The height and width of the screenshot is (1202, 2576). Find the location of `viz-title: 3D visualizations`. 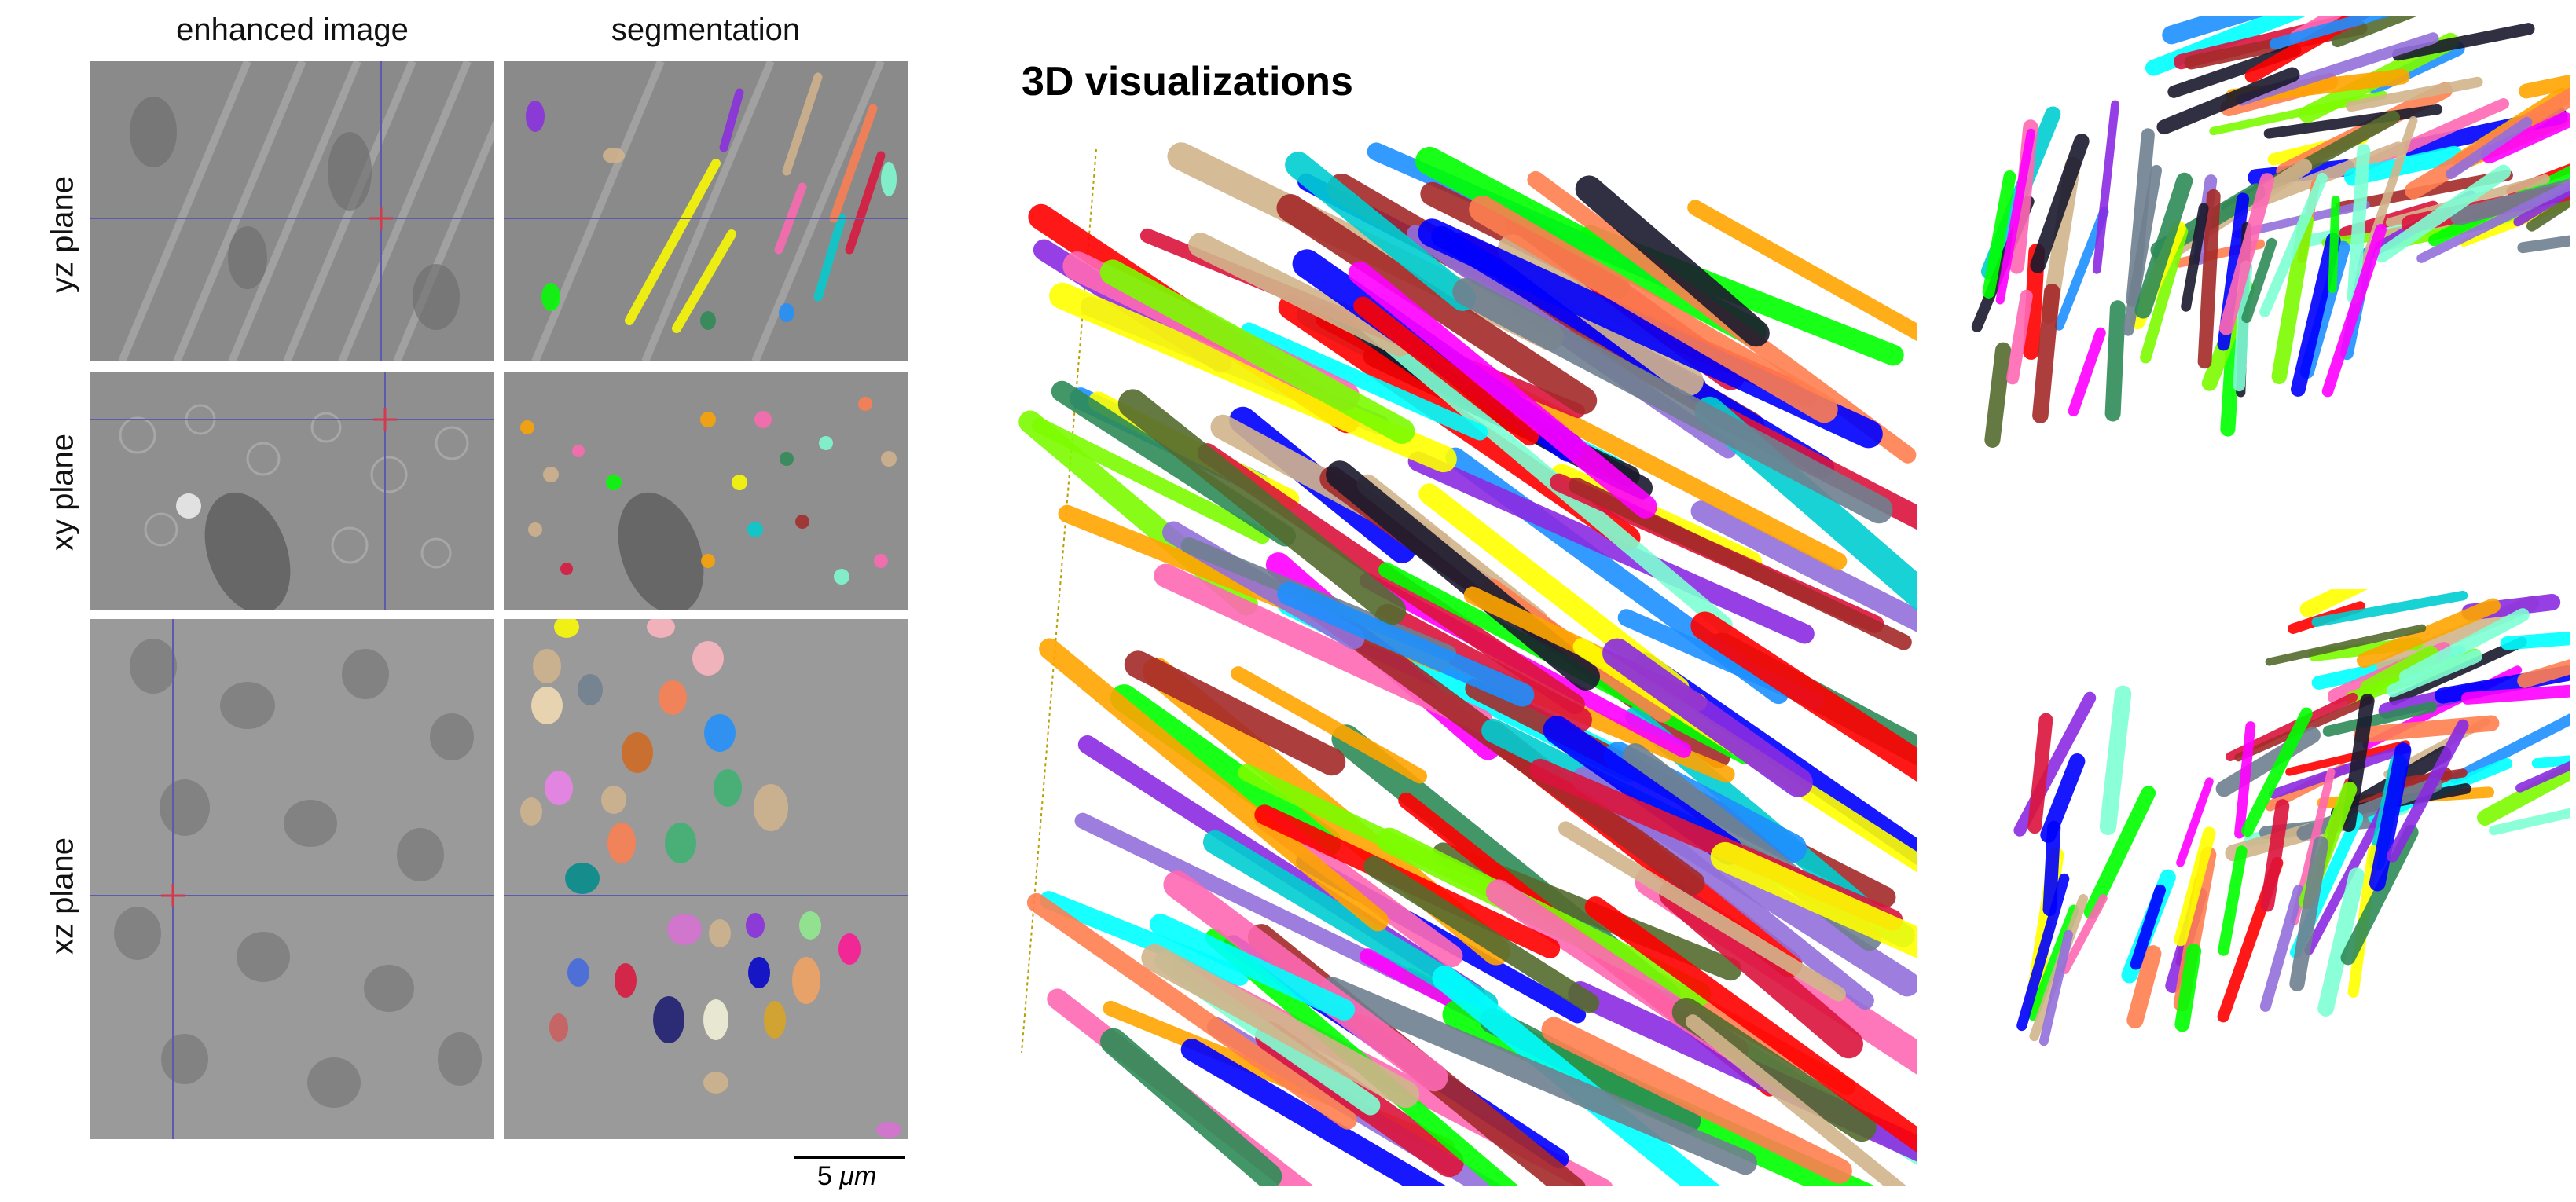

viz-title: 3D visualizations is located at coordinates (1187, 81).